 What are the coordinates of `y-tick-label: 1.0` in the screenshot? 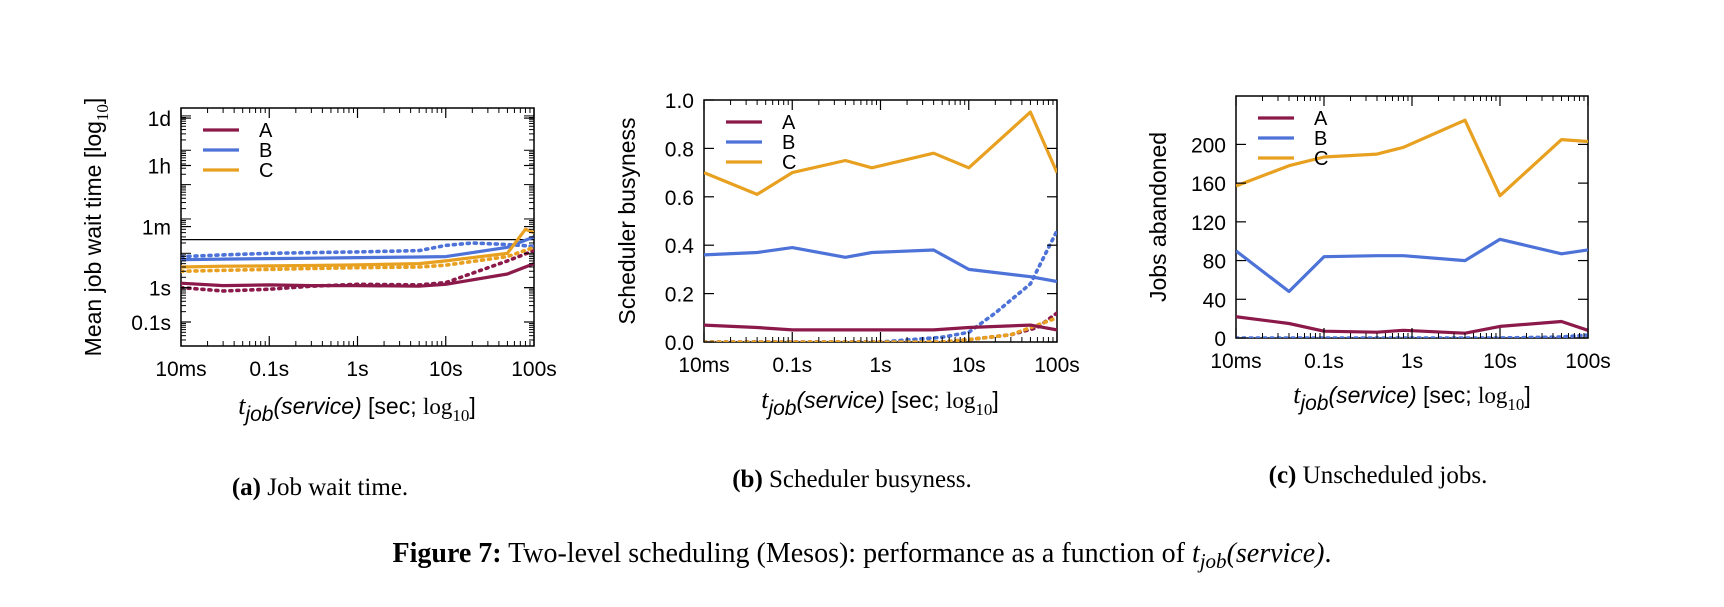 It's located at (679, 101).